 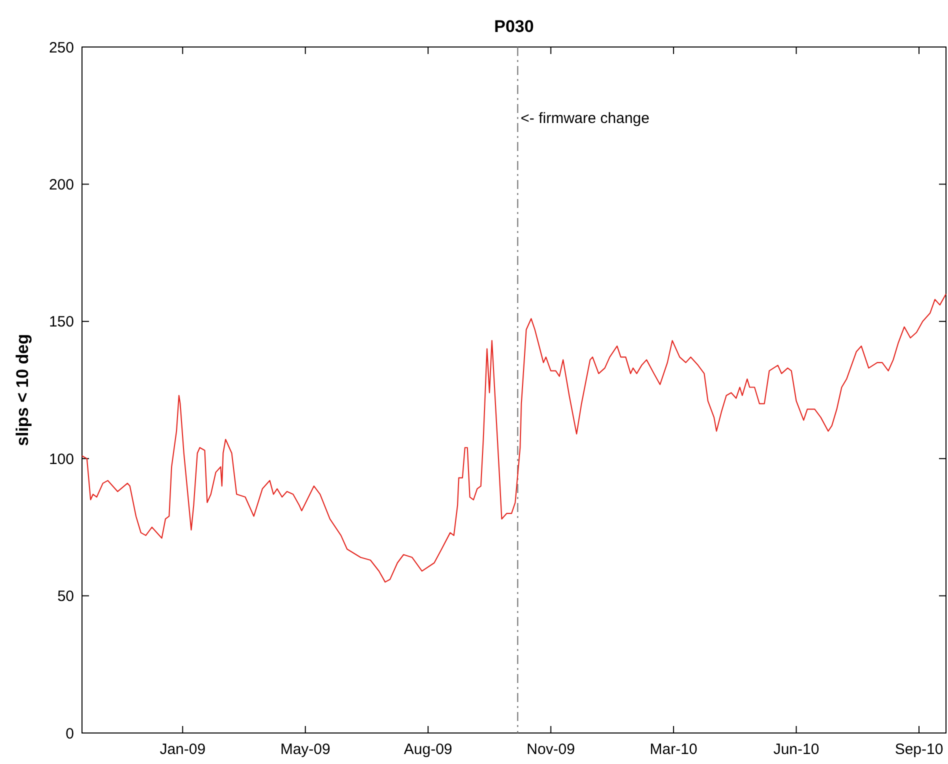 What do you see at coordinates (514, 26) in the screenshot?
I see `chart-title: P030` at bounding box center [514, 26].